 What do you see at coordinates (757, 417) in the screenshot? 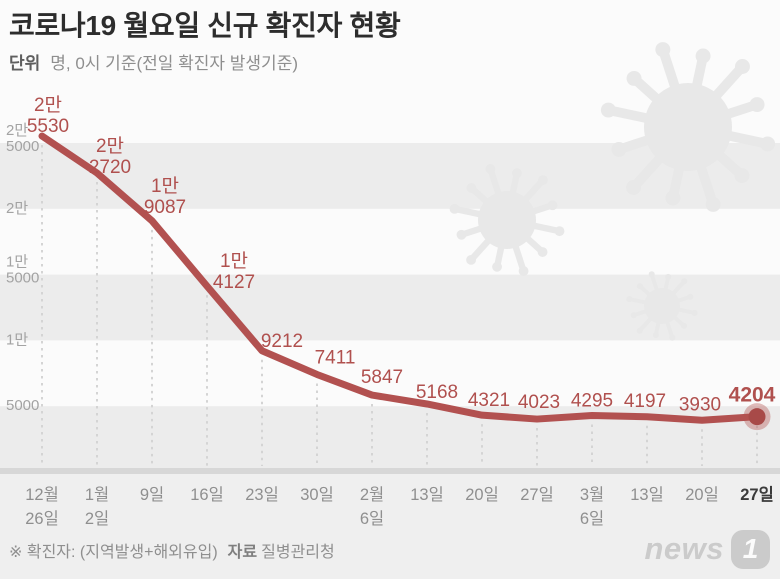
I see `end-point-marker` at bounding box center [757, 417].